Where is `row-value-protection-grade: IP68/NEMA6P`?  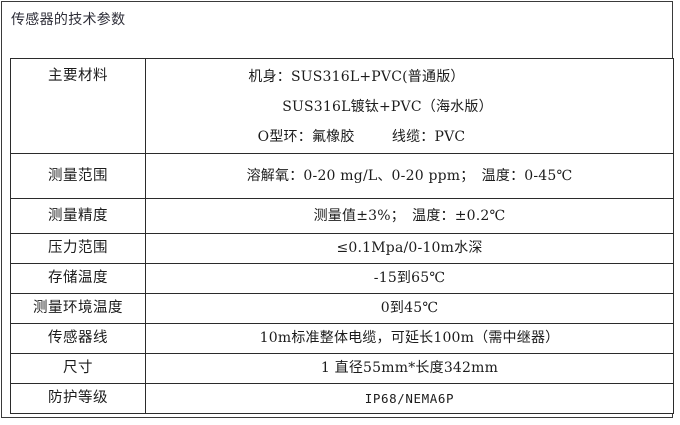 row-value-protection-grade: IP68/NEMA6P is located at coordinates (409, 398).